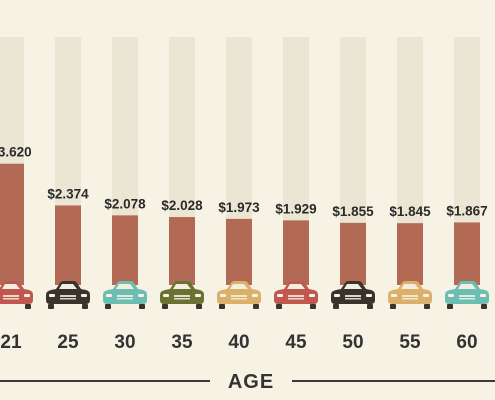 Image resolution: width=495 pixels, height=400 pixels. I want to click on age-tick-50: 50, so click(352, 342).